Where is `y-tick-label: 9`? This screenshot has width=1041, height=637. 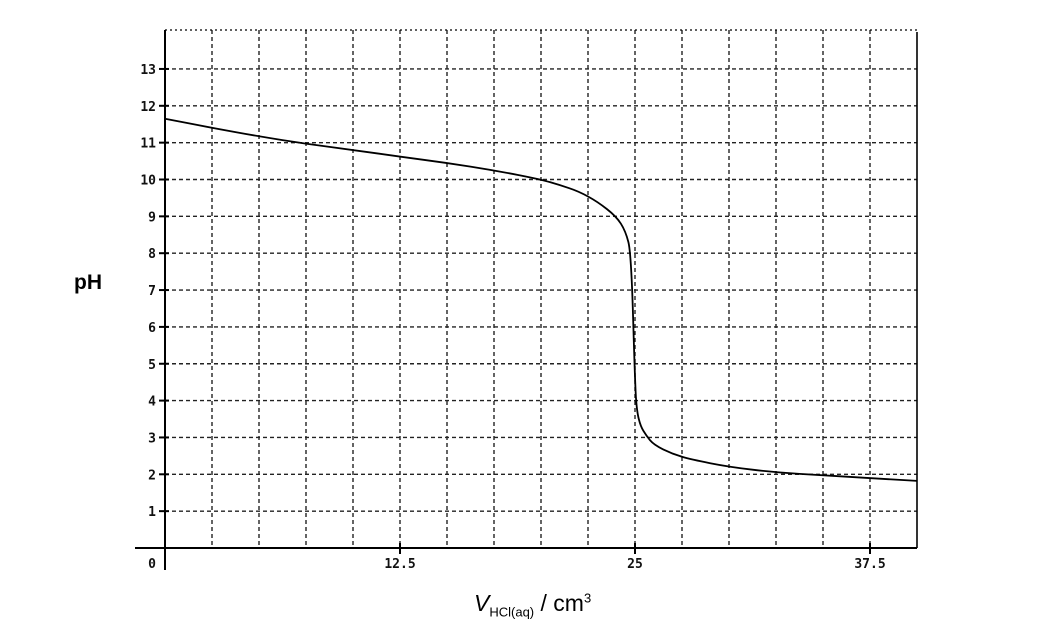
y-tick-label: 9 is located at coordinates (152, 217).